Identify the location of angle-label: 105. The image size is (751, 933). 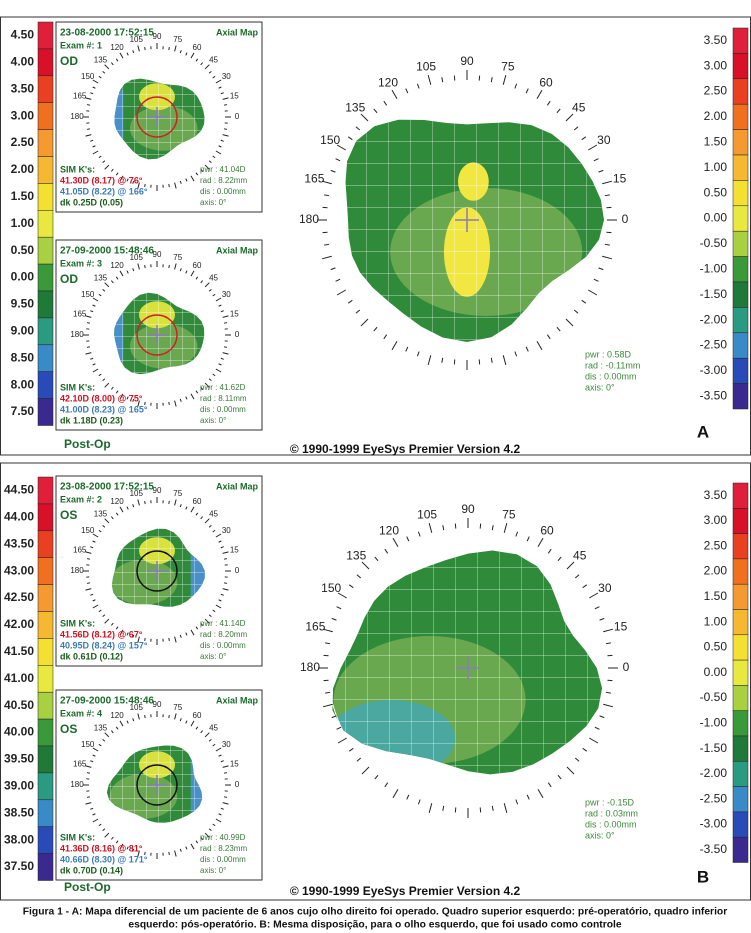
(137, 257).